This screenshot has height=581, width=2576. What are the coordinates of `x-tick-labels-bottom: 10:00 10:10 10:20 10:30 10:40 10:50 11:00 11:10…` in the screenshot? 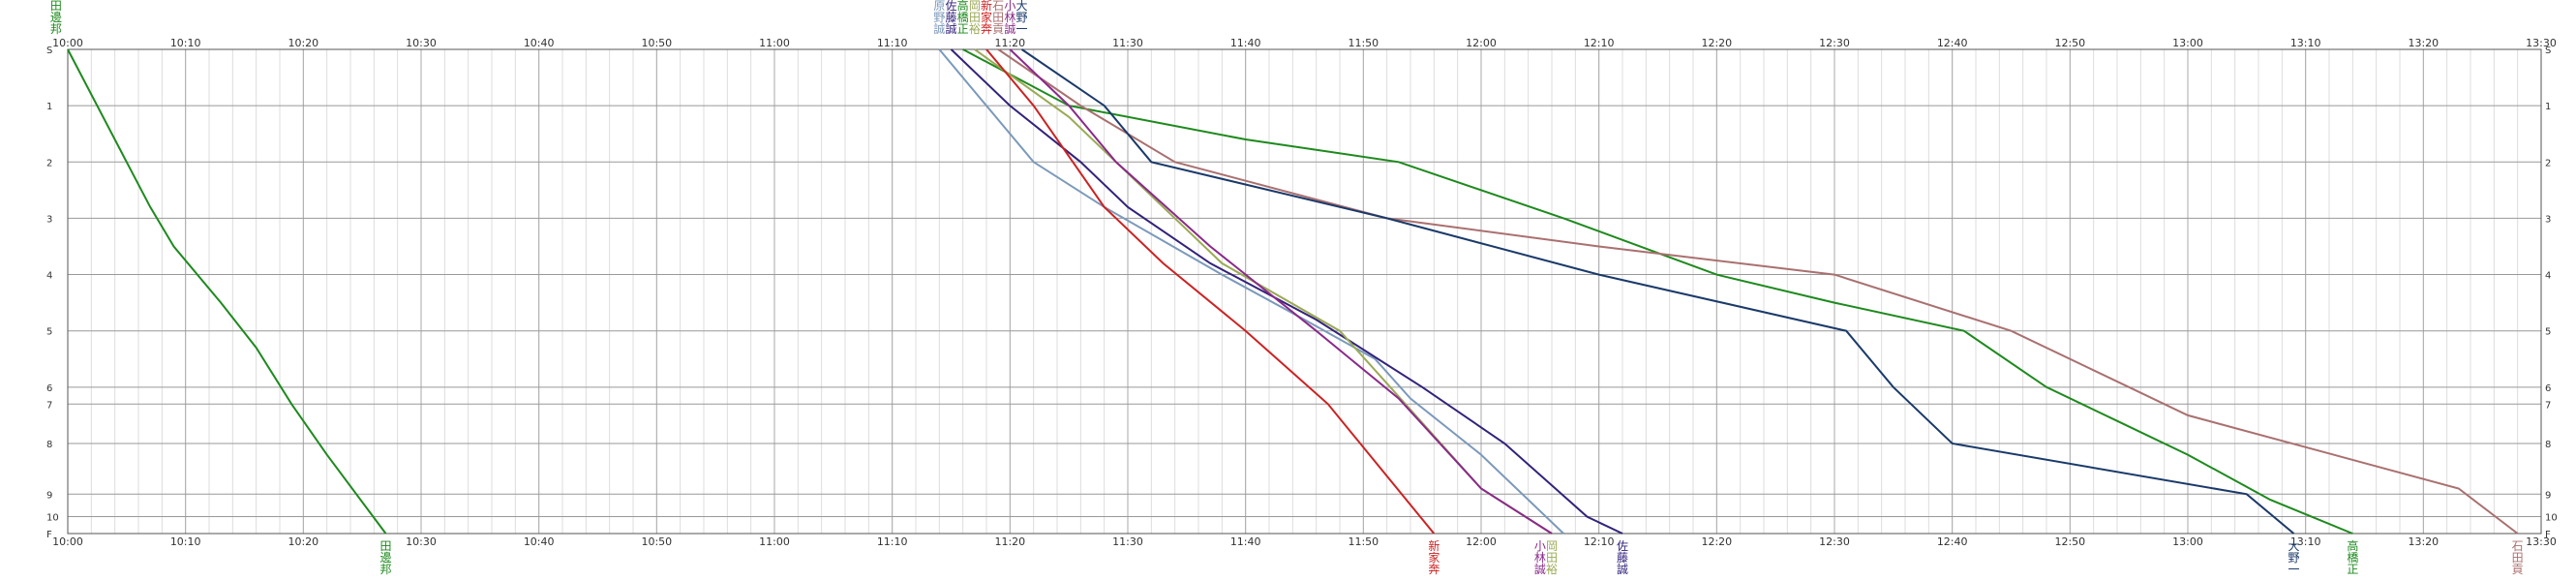 It's located at (1304, 542).